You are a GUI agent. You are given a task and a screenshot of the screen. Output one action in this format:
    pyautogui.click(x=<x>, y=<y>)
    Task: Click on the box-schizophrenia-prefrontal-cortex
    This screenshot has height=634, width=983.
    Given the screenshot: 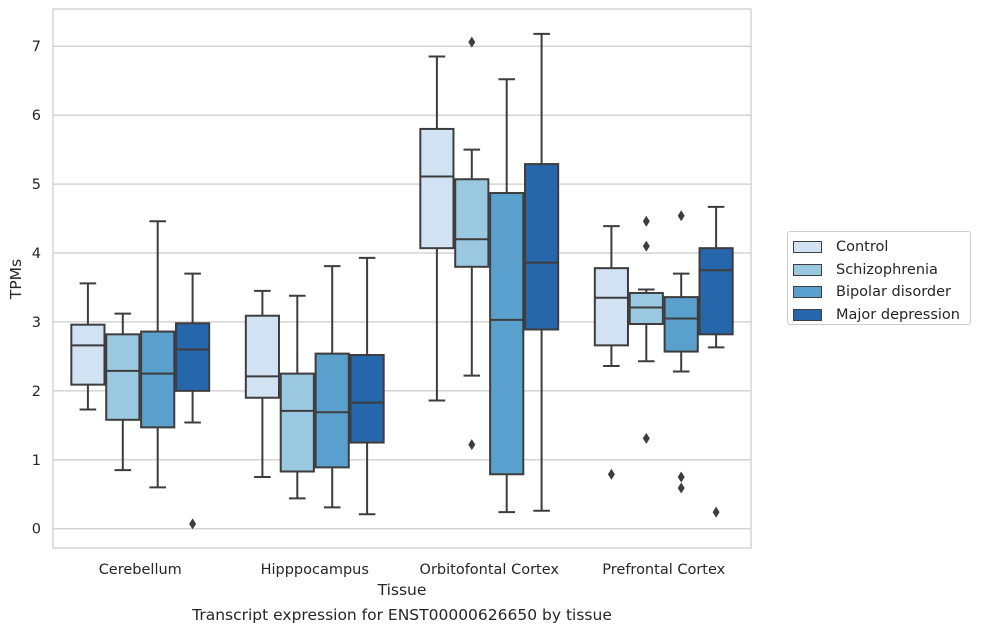 What is the action you would take?
    pyautogui.click(x=646, y=329)
    